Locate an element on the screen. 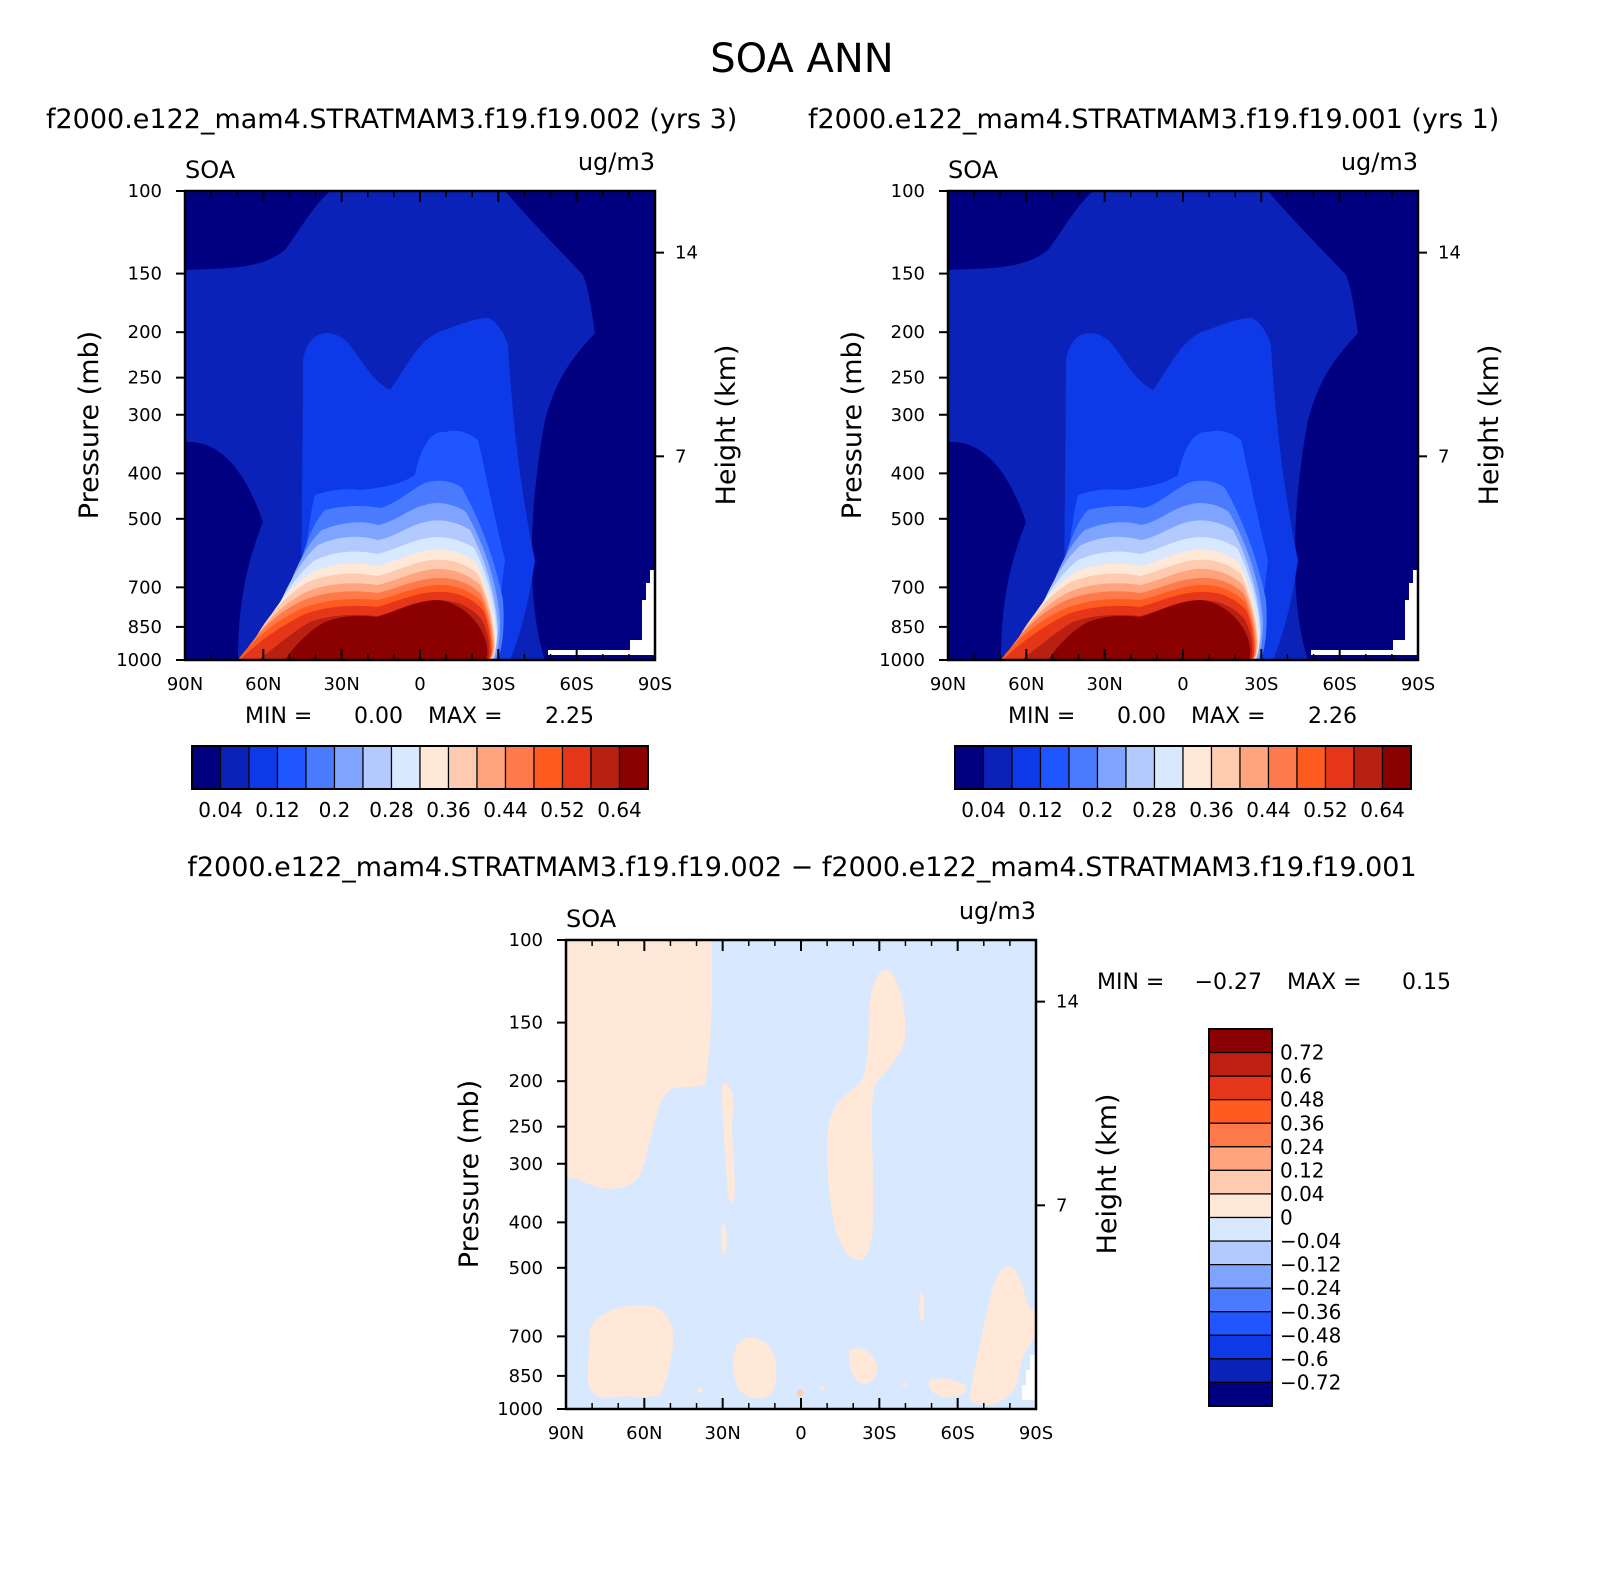 This screenshot has height=1594, width=1597. y-axis-title: Pressure (mb) is located at coordinates (469, 1174).